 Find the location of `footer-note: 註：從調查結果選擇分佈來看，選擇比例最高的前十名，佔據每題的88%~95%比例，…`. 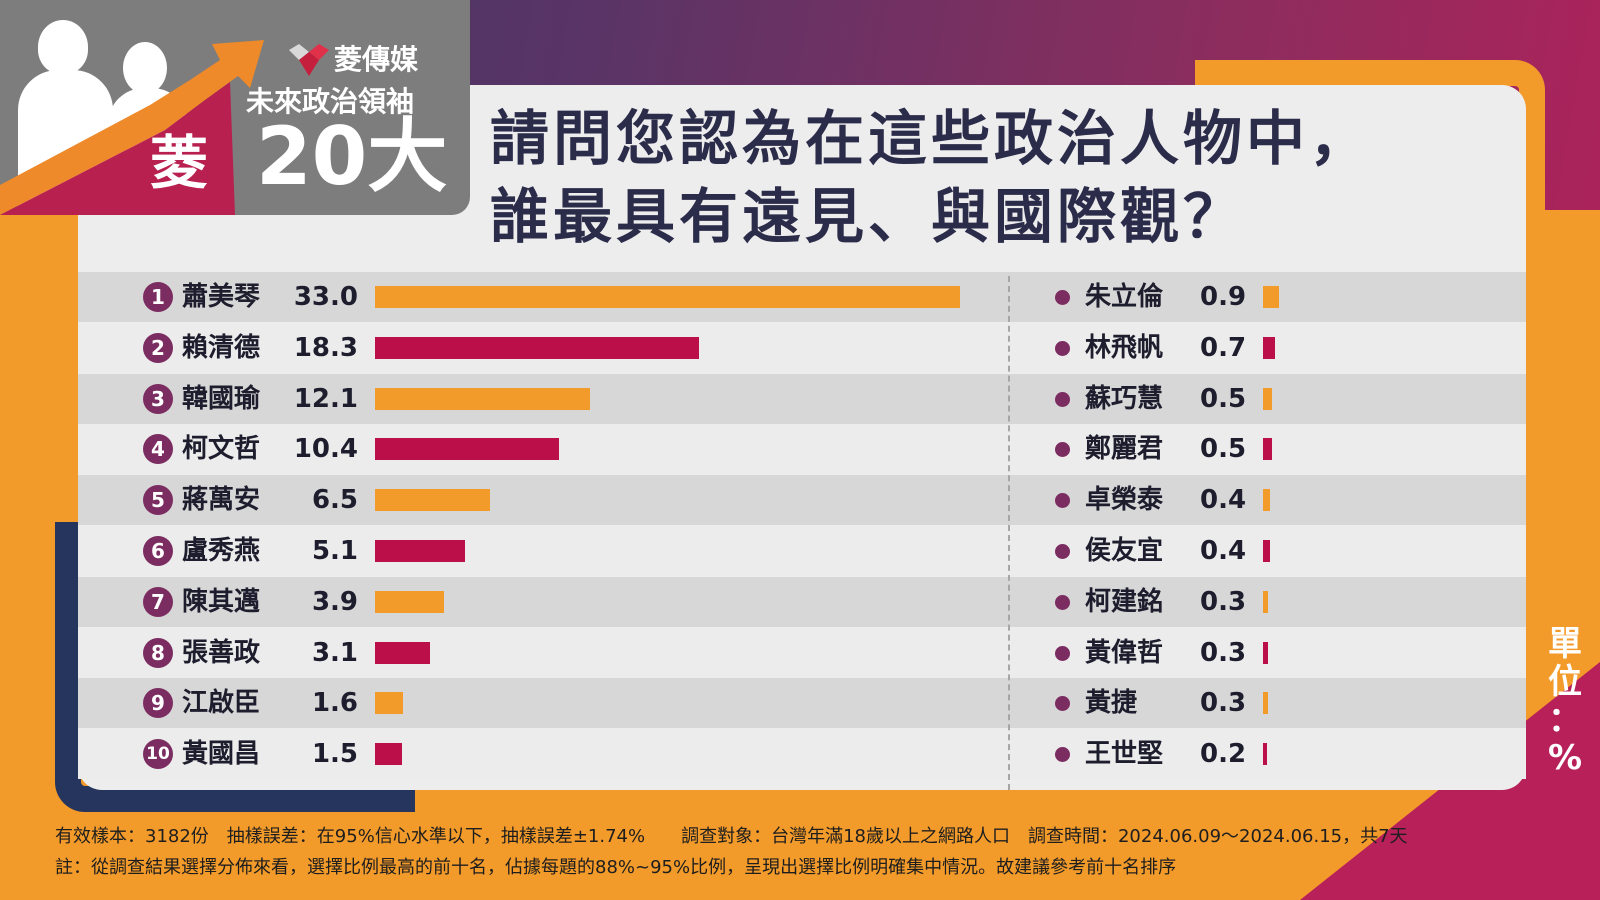

footer-note: 註：從調查結果選擇分佈來看，選擇比例最高的前十名，佔據每題的88%~95%比例，… is located at coordinates (616, 867).